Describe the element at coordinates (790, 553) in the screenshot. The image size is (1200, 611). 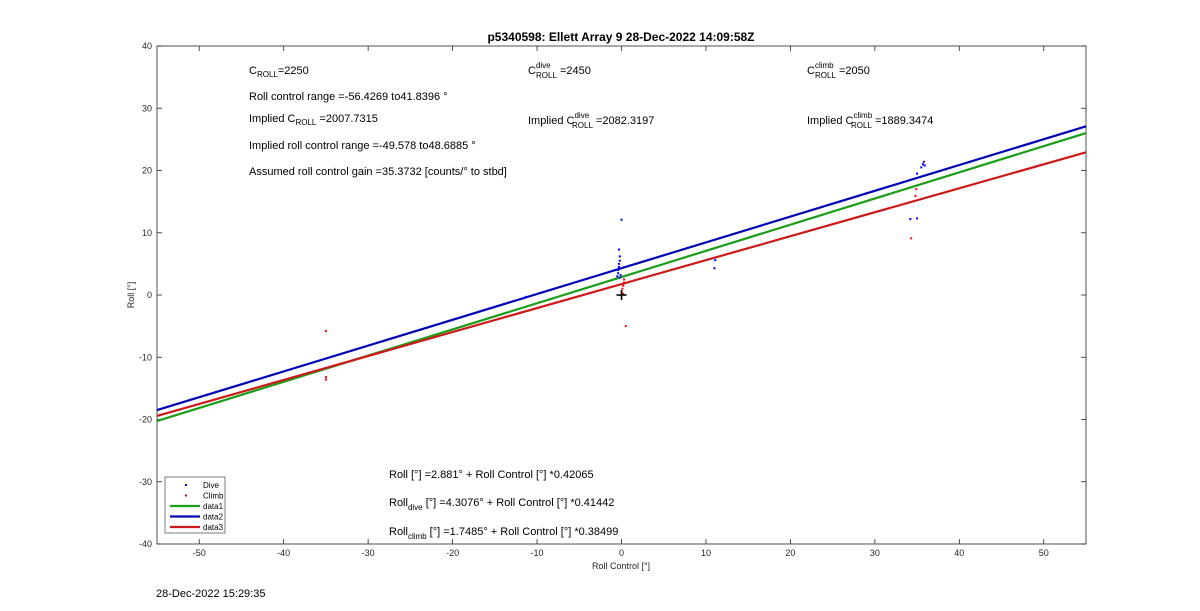
I see `x-tick-label: 20` at that location.